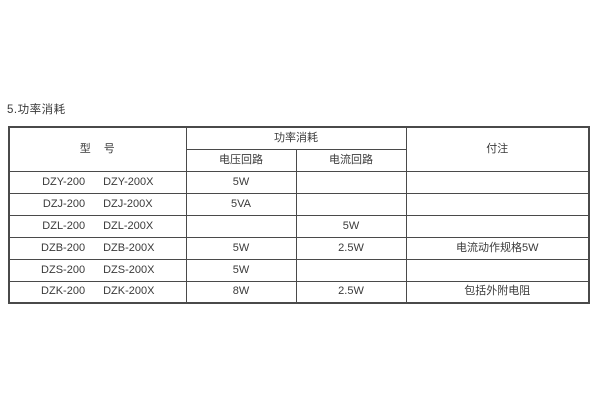  Describe the element at coordinates (129, 247) in the screenshot. I see `model-name-b: DZB-200X` at that location.